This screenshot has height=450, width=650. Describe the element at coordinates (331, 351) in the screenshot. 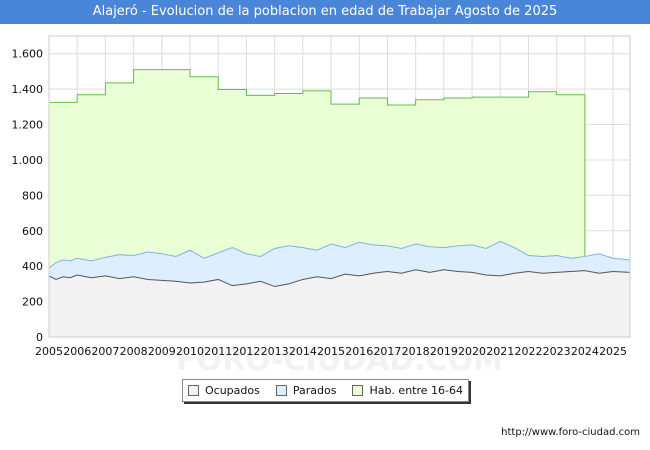

I see `x-tick-label: 2015` at that location.